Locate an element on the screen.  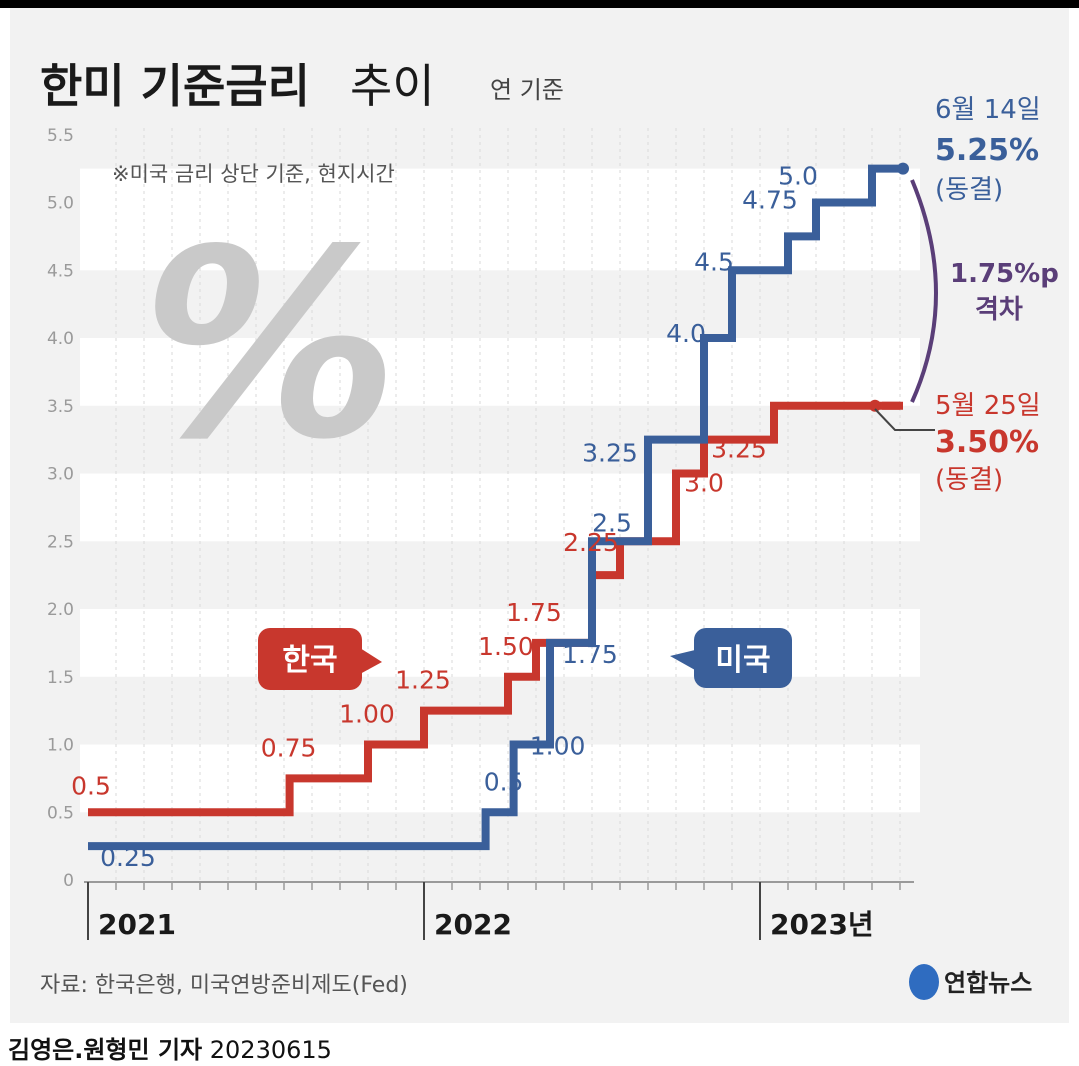
title-light: 추이 is located at coordinates (392, 86).